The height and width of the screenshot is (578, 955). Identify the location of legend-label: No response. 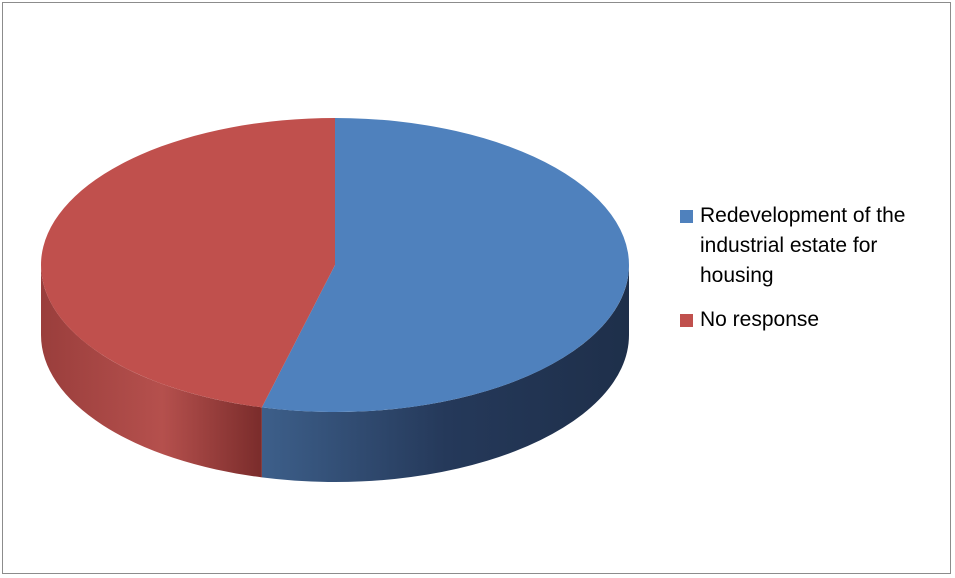
(760, 319).